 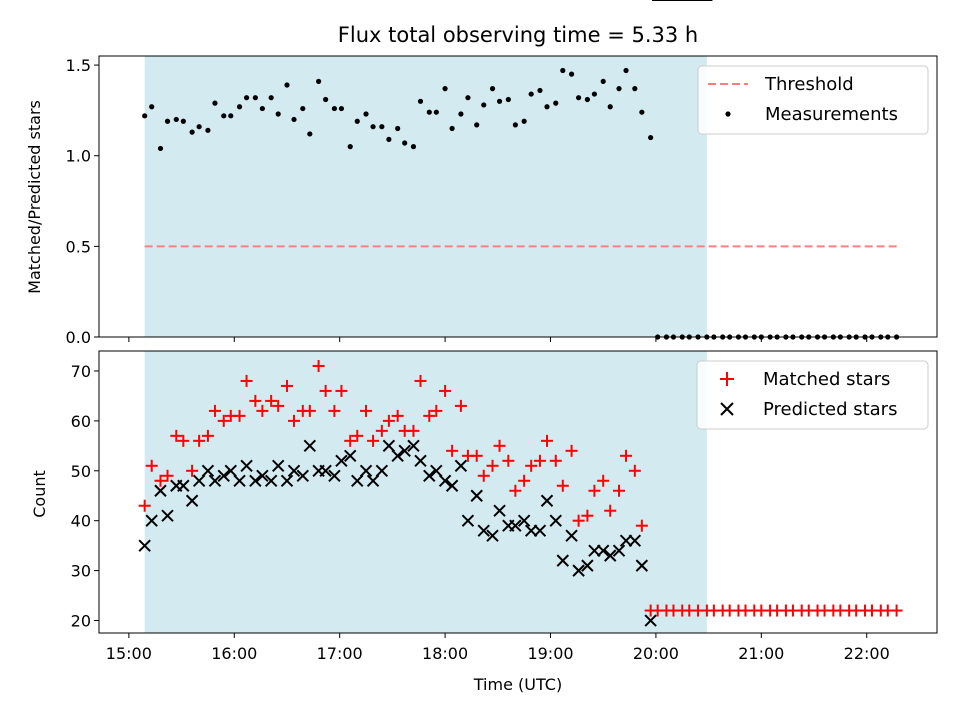 What do you see at coordinates (78, 337) in the screenshot?
I see `y-tick-label: 0.0` at bounding box center [78, 337].